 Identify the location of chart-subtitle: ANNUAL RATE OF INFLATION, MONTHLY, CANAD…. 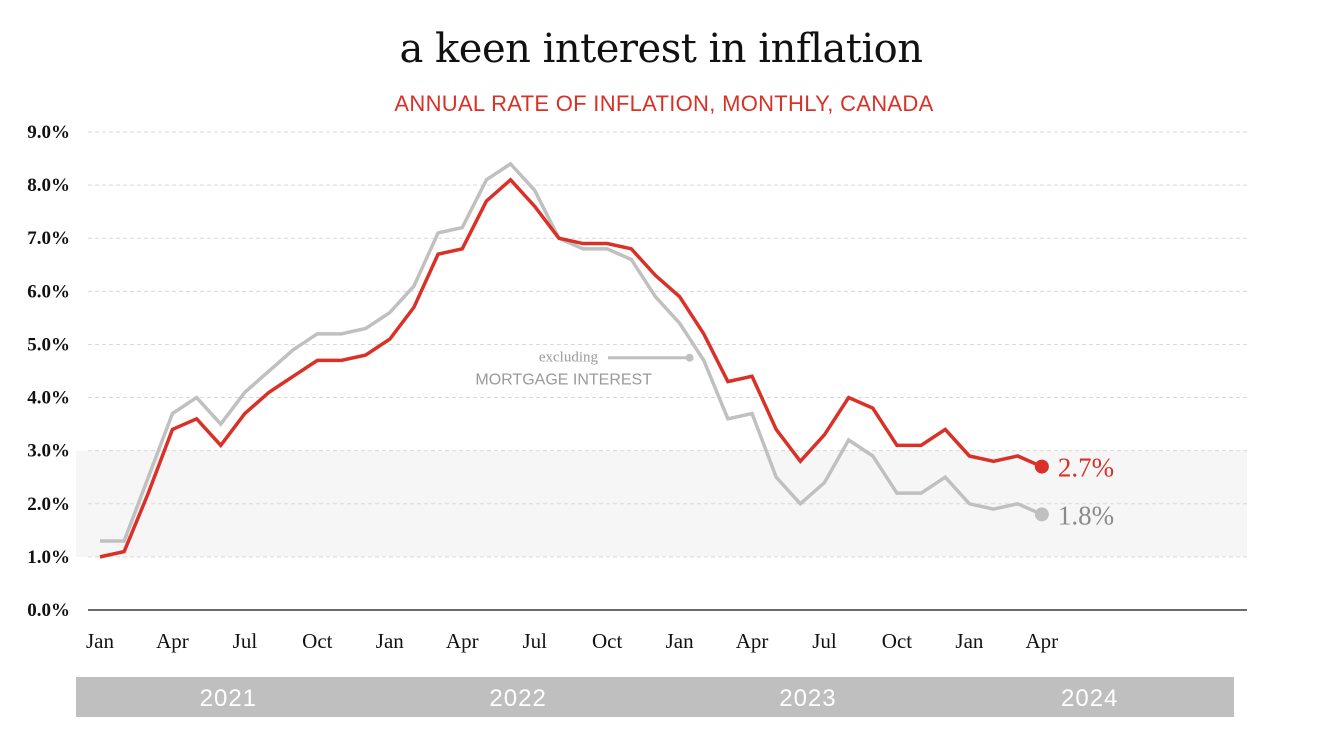
(664, 103).